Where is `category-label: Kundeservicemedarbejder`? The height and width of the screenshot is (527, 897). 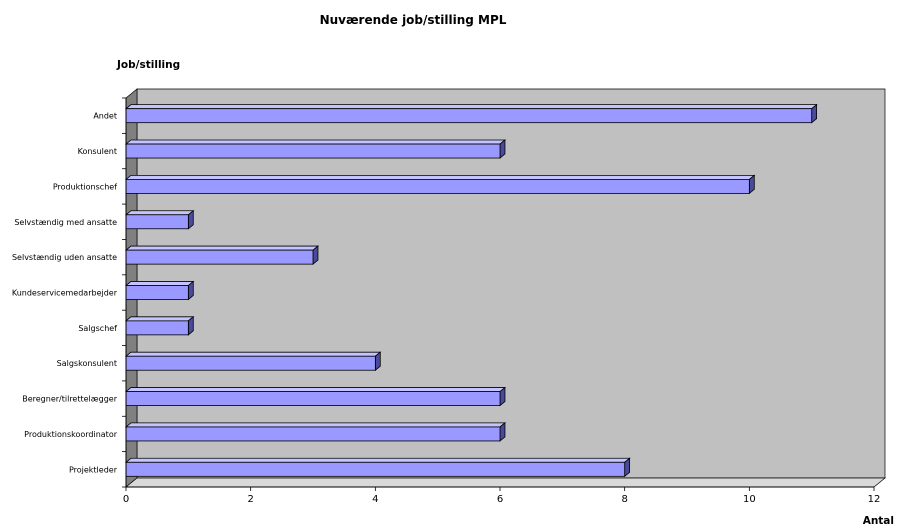 category-label: Kundeservicemedarbejder is located at coordinates (65, 293).